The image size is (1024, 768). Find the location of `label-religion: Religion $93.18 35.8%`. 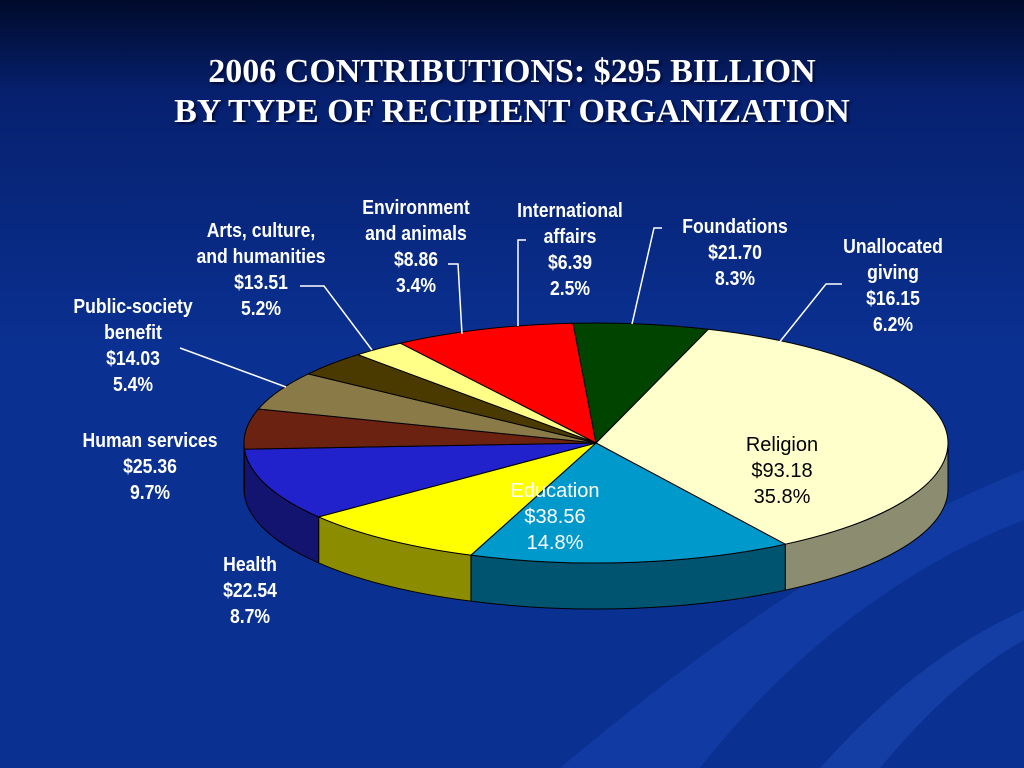

label-religion: Religion $93.18 35.8% is located at coordinates (782, 471).